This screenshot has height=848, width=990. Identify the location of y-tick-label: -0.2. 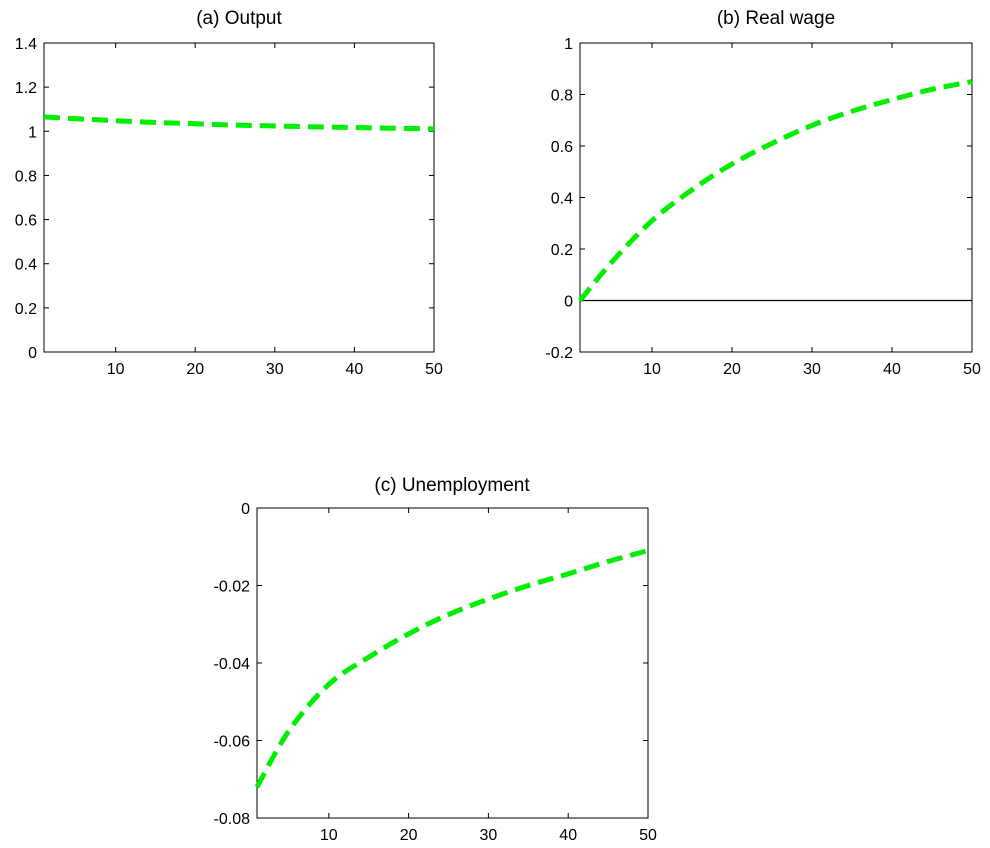
(559, 353).